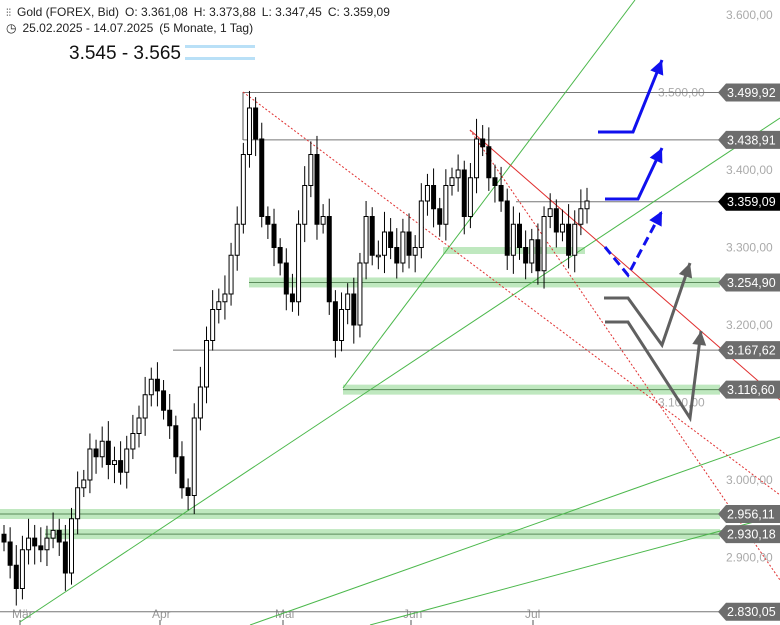  What do you see at coordinates (633, 244) in the screenshot?
I see `blue-dashed-arrow` at bounding box center [633, 244].